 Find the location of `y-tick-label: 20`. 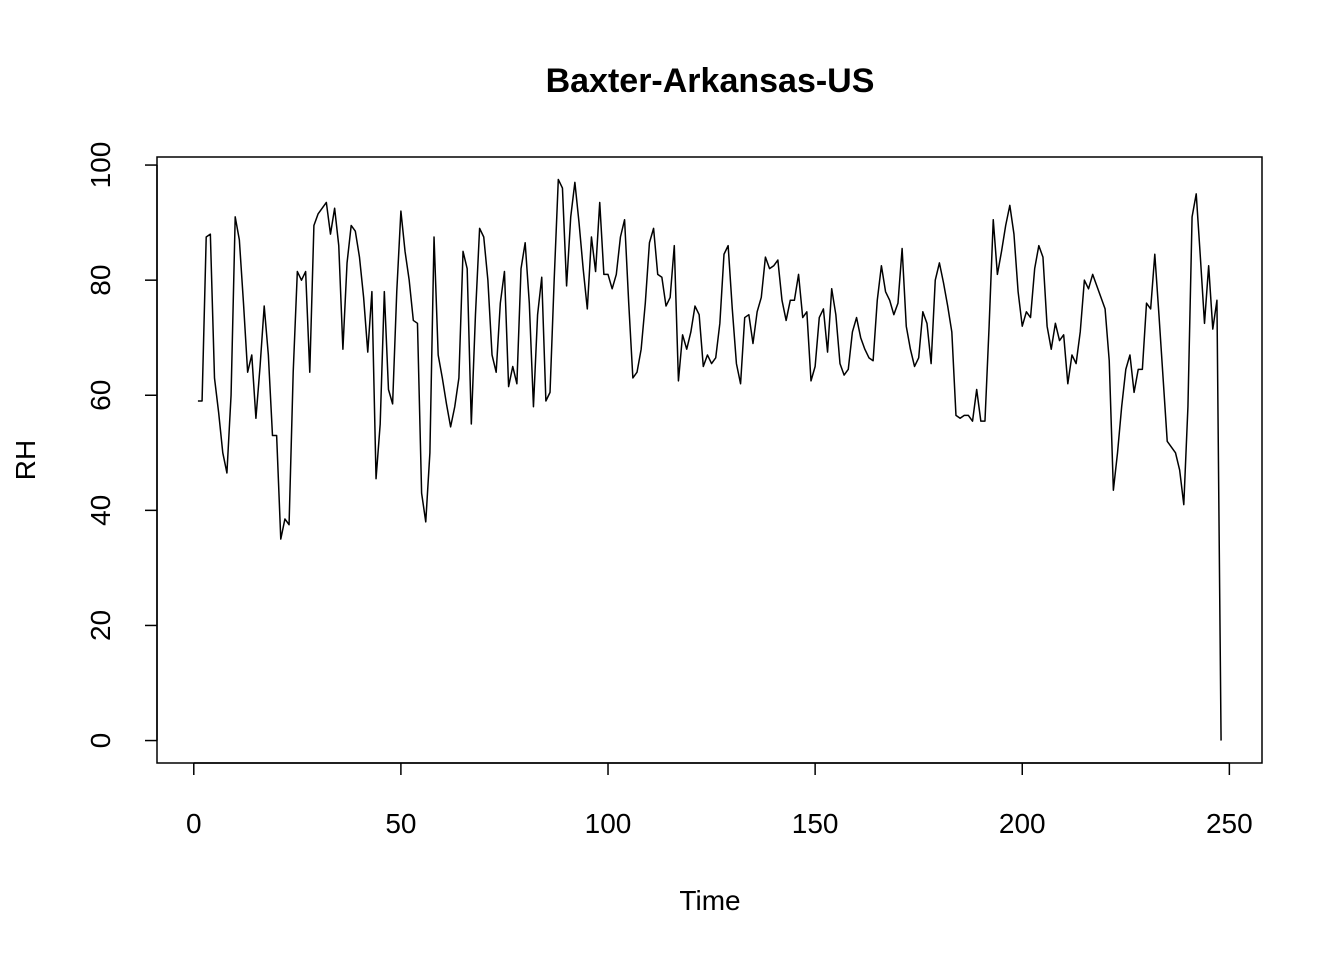

y-tick-label: 20 is located at coordinates (100, 625).